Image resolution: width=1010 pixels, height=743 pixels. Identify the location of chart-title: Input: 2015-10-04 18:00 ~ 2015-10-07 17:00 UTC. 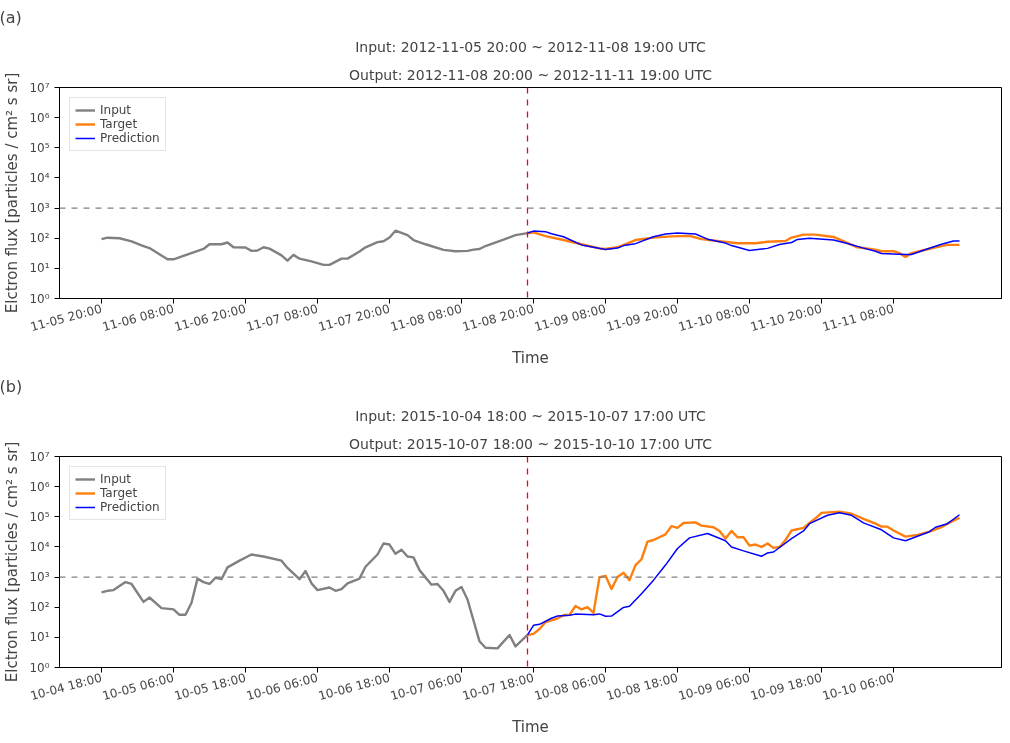
(531, 415).